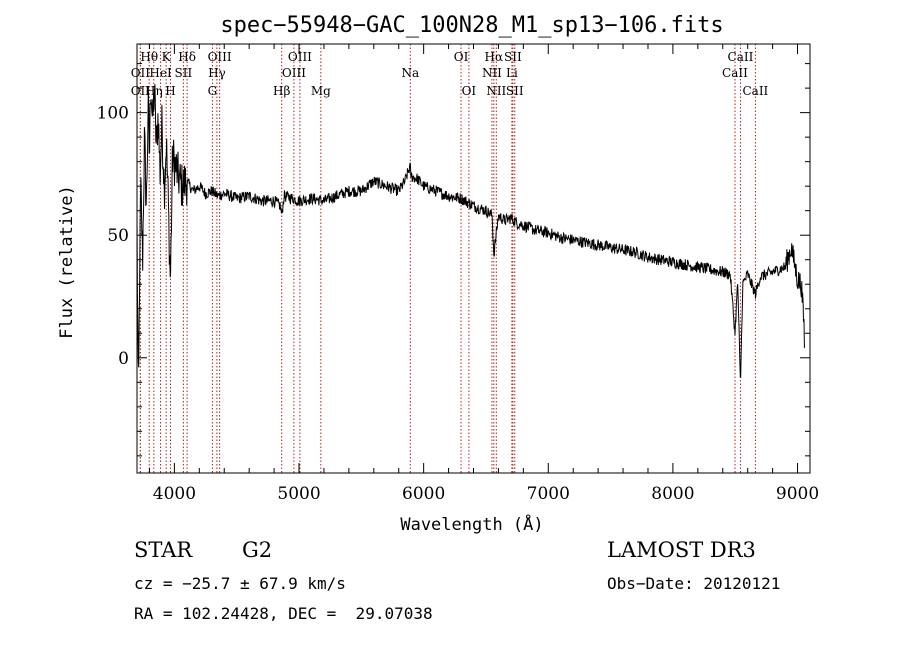 The height and width of the screenshot is (649, 900). Describe the element at coordinates (240, 583) in the screenshot. I see `redshift-cz: cz = −25.7 ± 67.9 km/s` at that location.